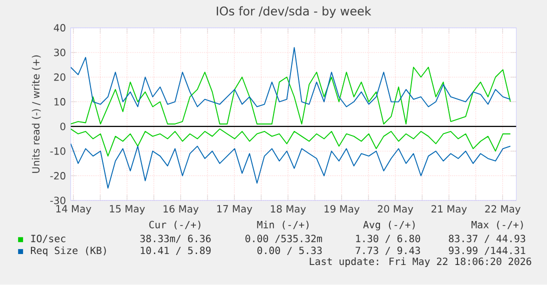 The width and height of the screenshot is (547, 285). Describe the element at coordinates (175, 239) in the screenshot. I see `text: 38.33m/ 6.36` at that location.